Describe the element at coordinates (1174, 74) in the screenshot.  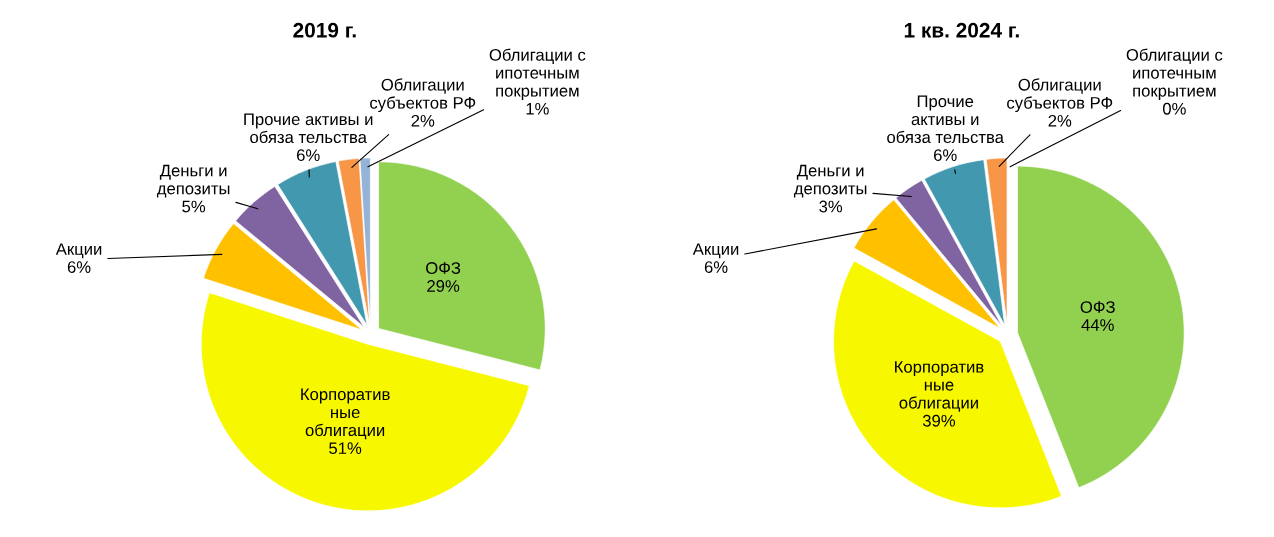
I see `category-label: Облигации с ипотечным покрытием` at that location.